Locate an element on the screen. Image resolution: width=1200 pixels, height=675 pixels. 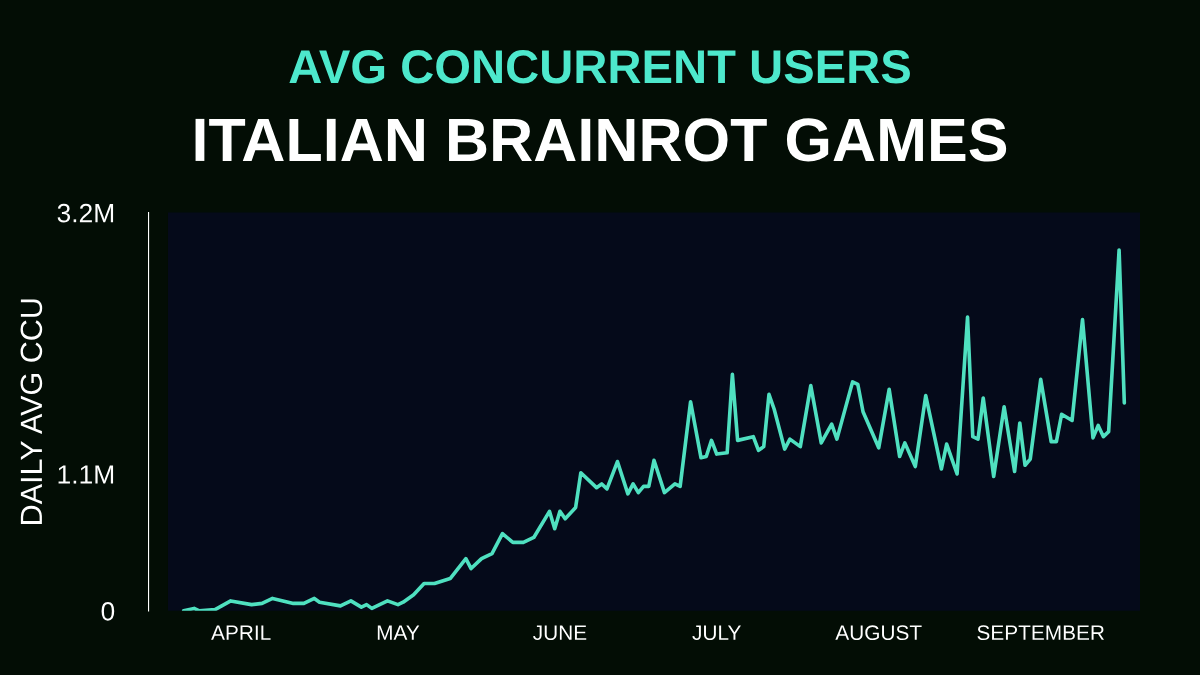
x-tick-label: JUNE is located at coordinates (560, 633).